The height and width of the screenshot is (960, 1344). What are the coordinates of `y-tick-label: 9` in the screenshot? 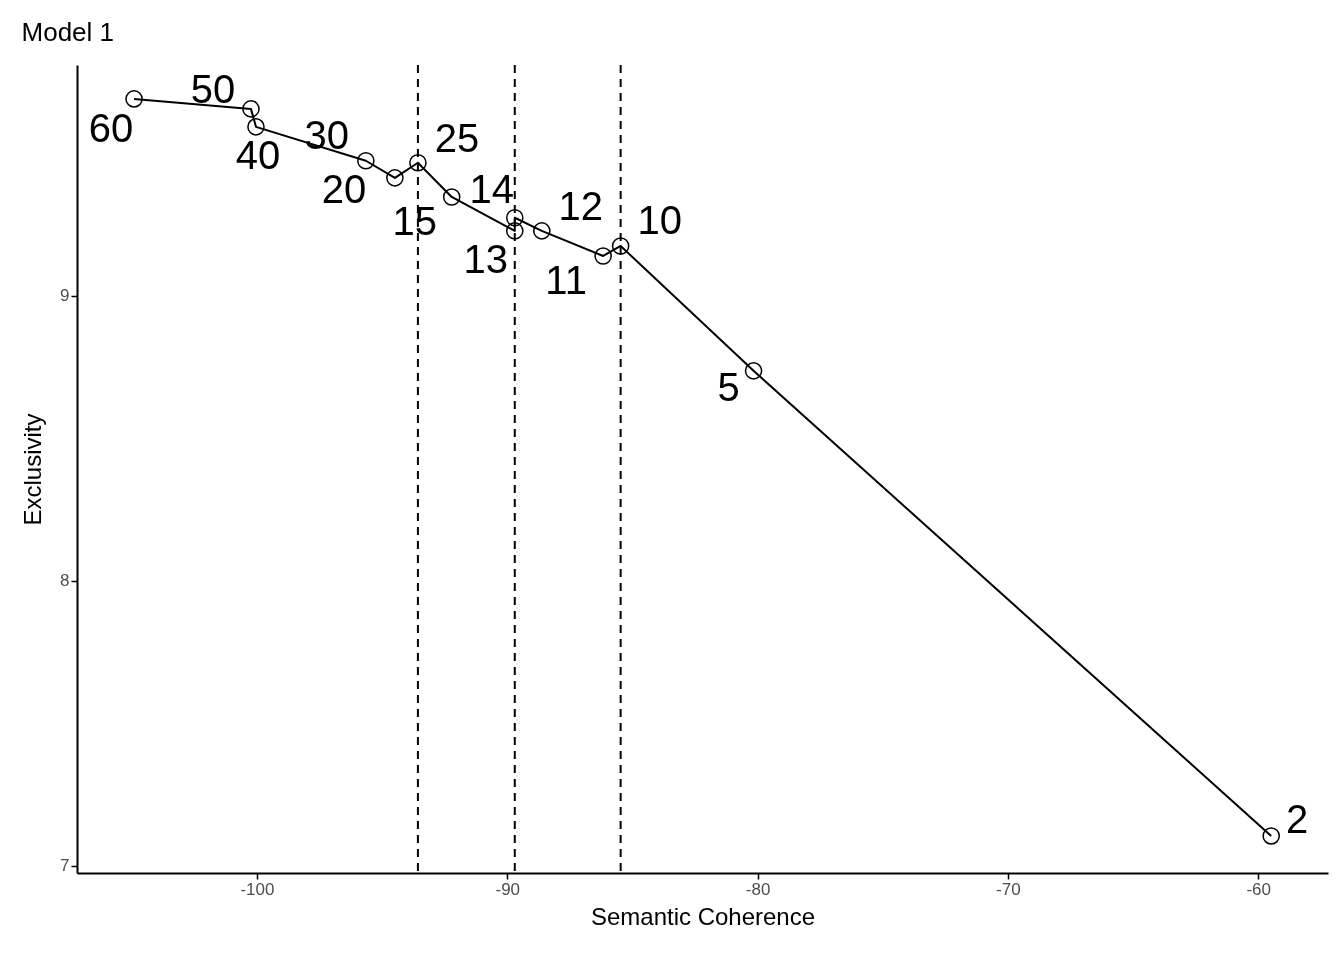 It's located at (65, 296).